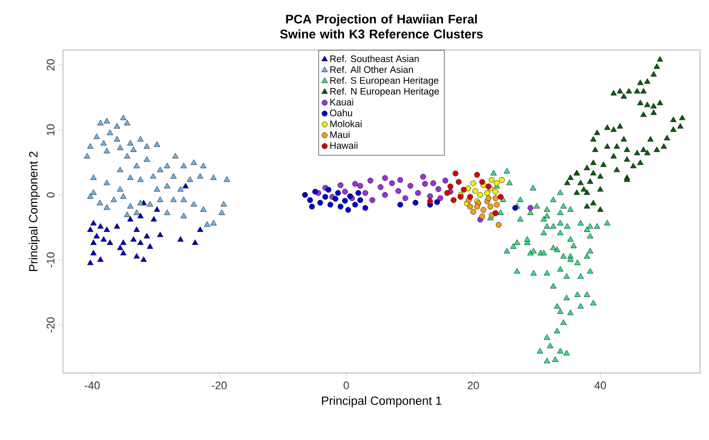 The height and width of the screenshot is (440, 709). I want to click on legend-label: Kauai, so click(342, 102).